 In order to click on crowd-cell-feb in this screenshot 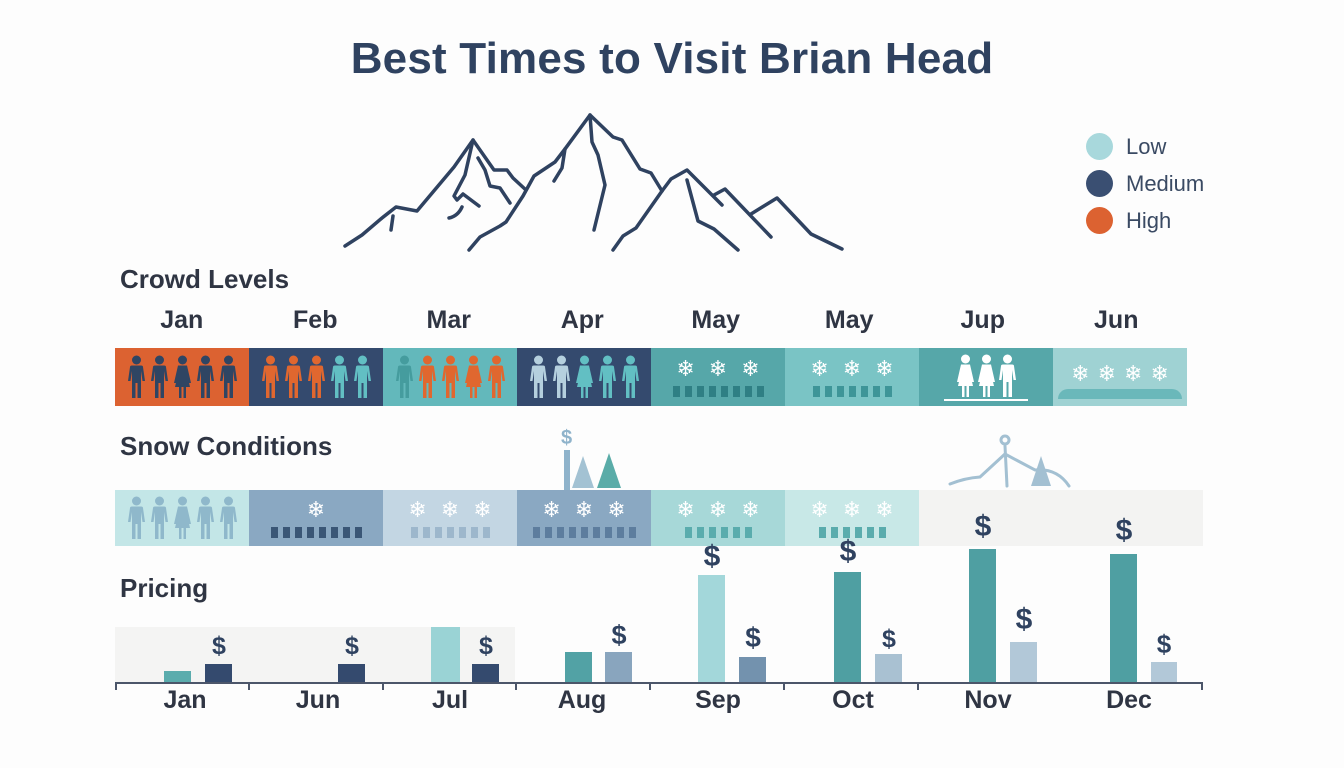, I will do `click(316, 377)`.